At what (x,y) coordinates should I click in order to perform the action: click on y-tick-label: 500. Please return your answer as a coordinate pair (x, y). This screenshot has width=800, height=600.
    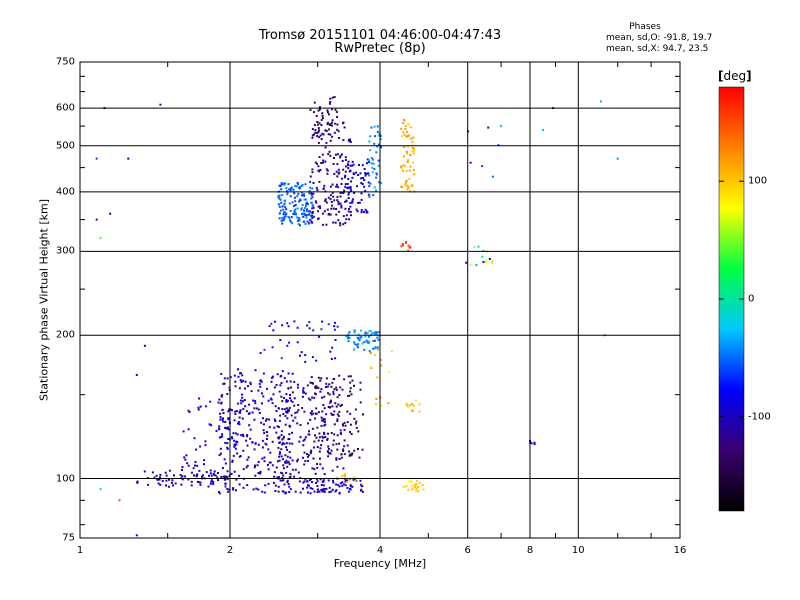
    Looking at the image, I should click on (65, 146).